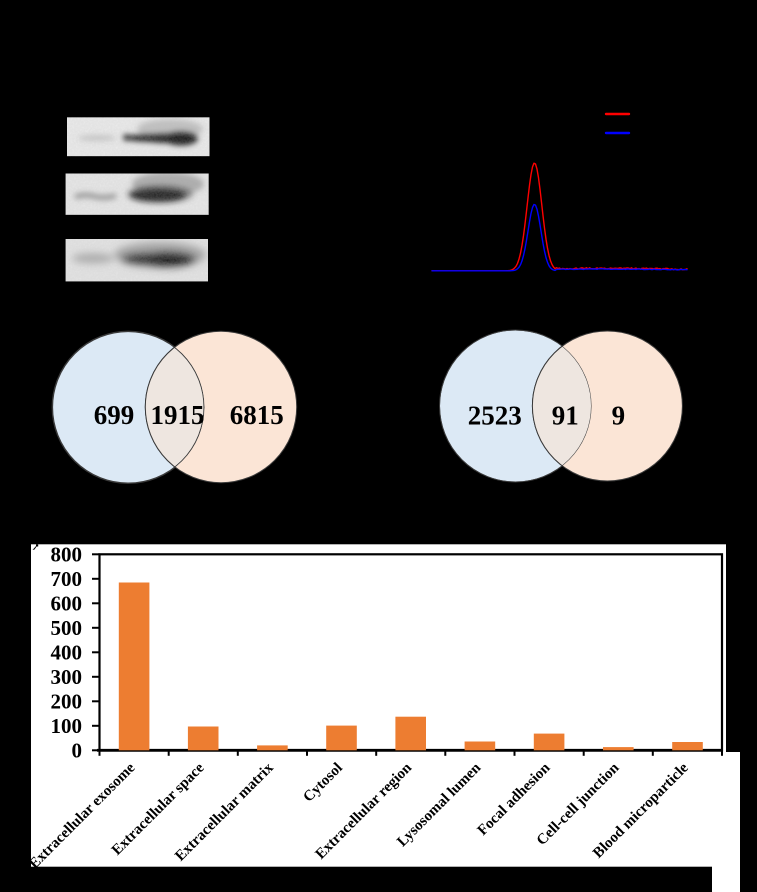 This screenshot has height=892, width=757. I want to click on svg-text: 500, so click(67, 628).